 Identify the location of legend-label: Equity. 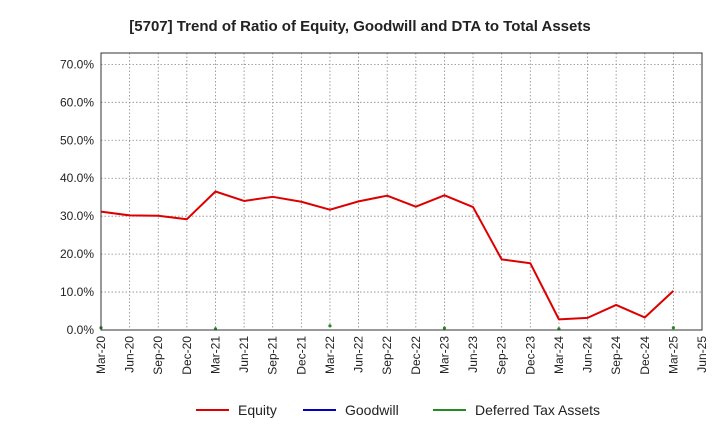
(257, 410).